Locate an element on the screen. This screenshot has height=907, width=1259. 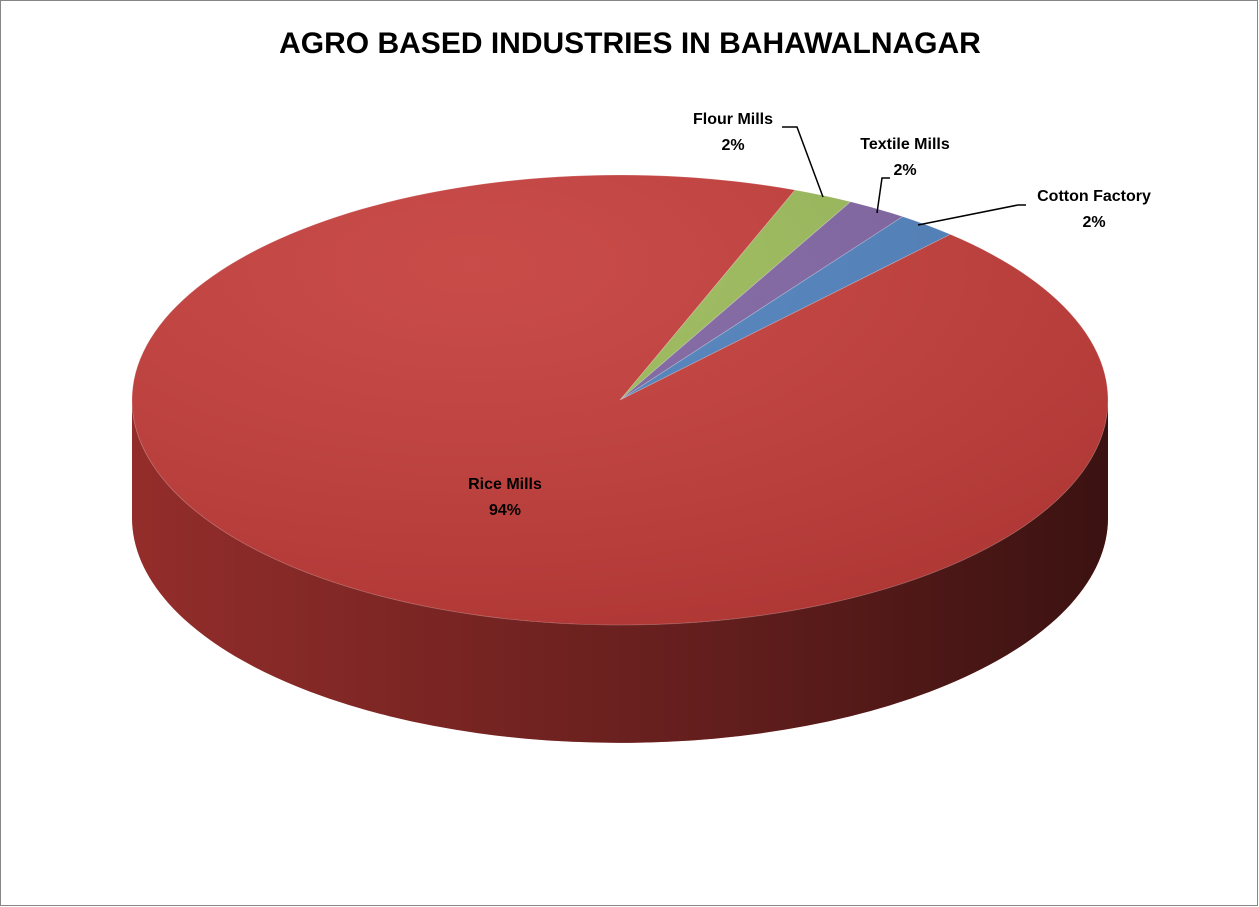
chart-title: AGRO BASED INDUSTRIES IN BAHAWALNAGAR is located at coordinates (630, 43).